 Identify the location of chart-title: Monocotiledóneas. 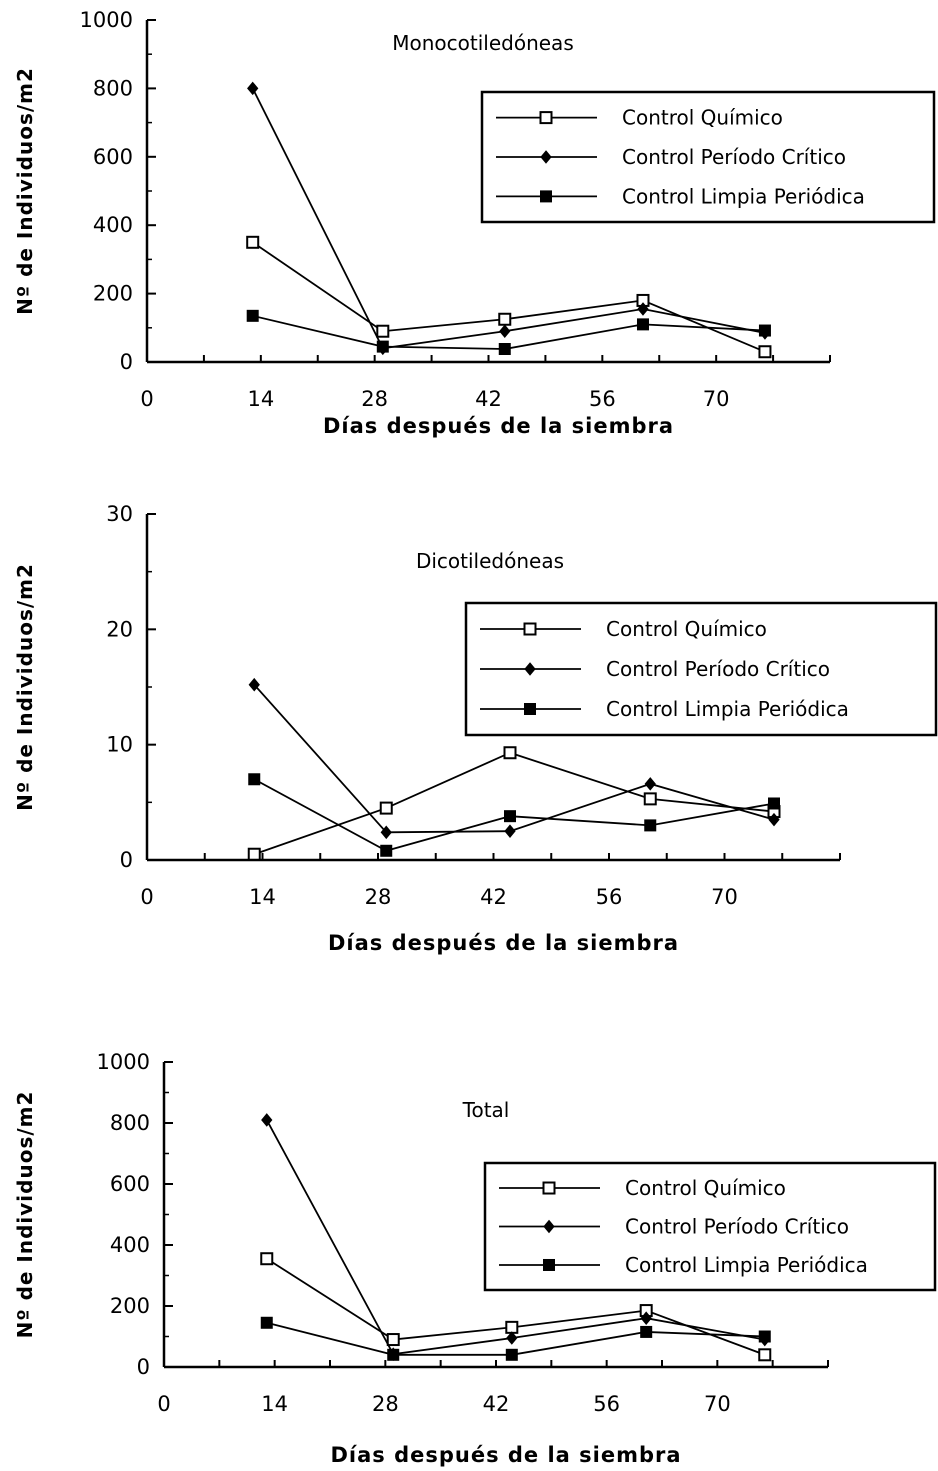
(482, 43).